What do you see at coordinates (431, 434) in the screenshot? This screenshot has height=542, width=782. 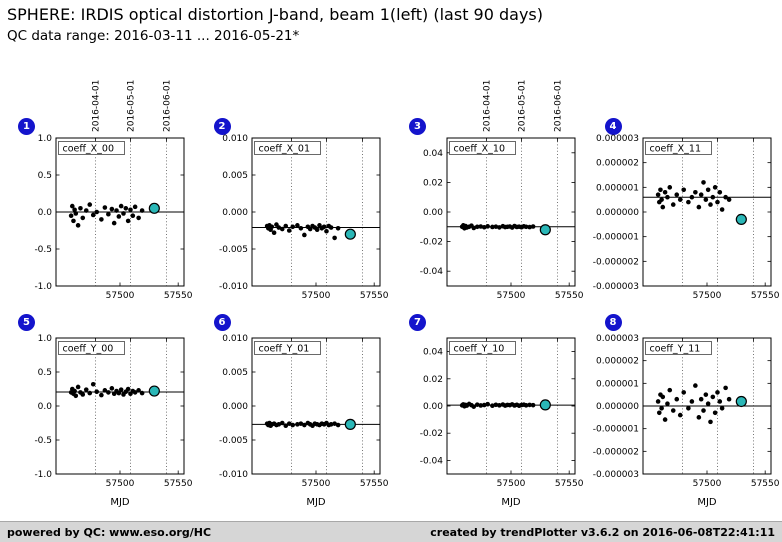 I see `svg-text: -0.02` at bounding box center [431, 434].